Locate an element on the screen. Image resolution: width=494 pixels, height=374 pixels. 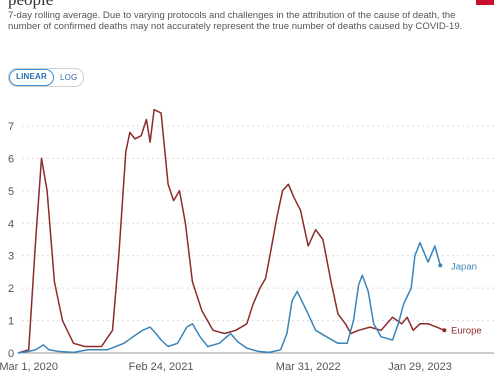
y-tick-label: 0 is located at coordinates (11, 354).